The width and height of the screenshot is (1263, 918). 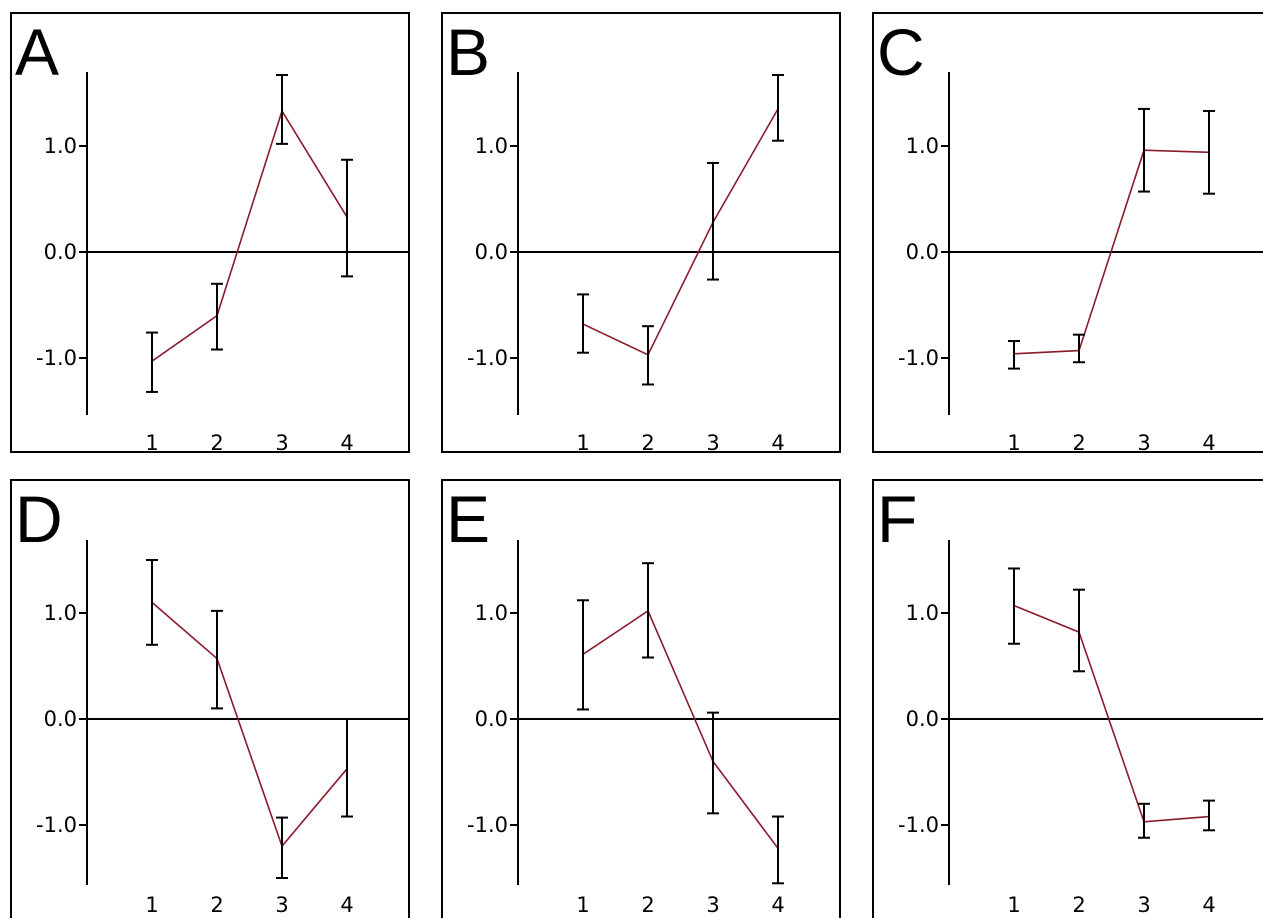 I want to click on panel-f: F 1.0 0.0 -1.0 1 2 3 4, so click(x=1067, y=698).